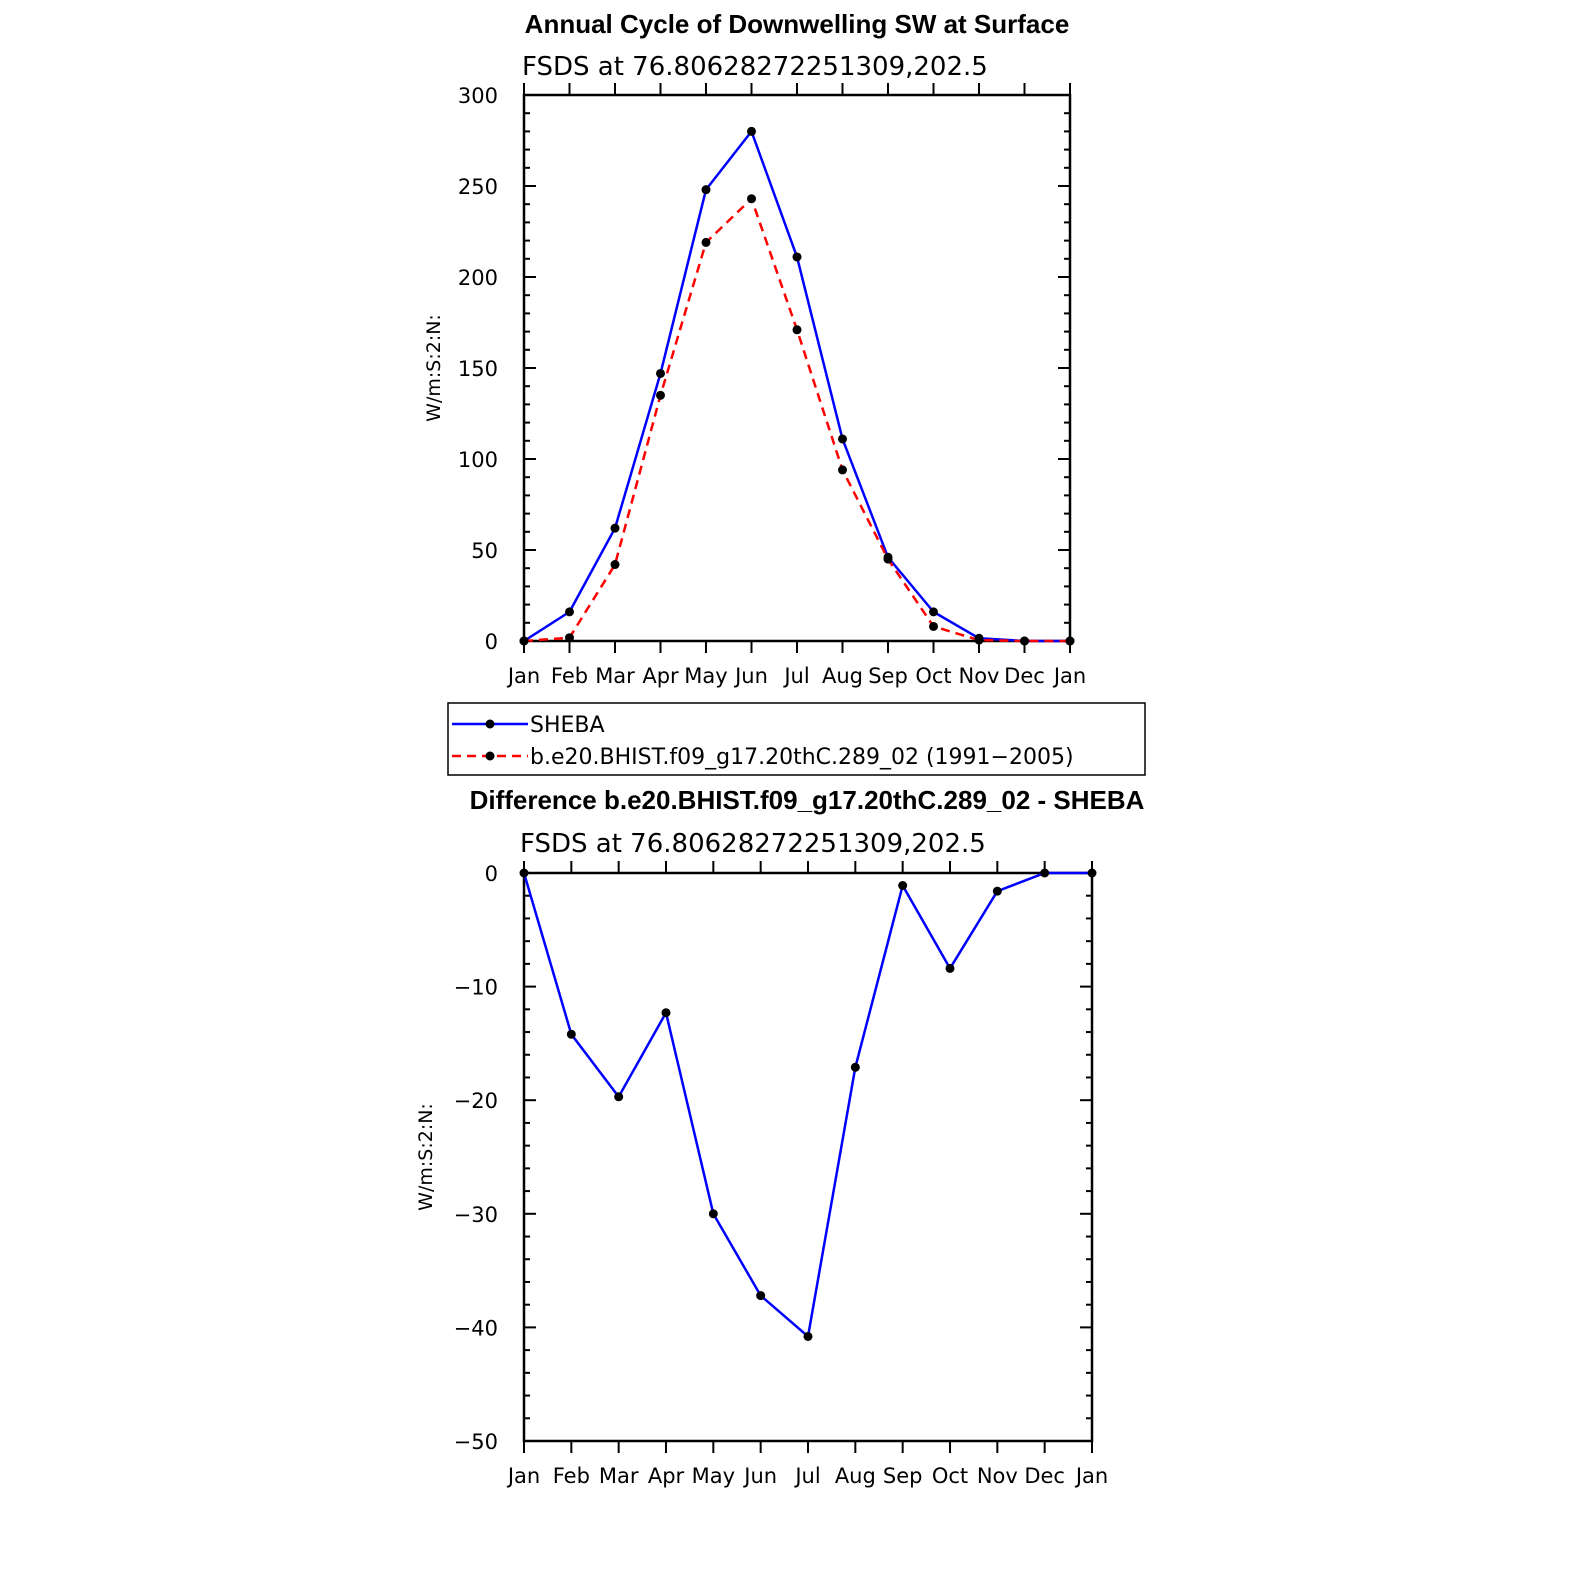 Image resolution: width=1574 pixels, height=1574 pixels. Describe the element at coordinates (478, 460) in the screenshot. I see `y-tick-label: 100` at that location.